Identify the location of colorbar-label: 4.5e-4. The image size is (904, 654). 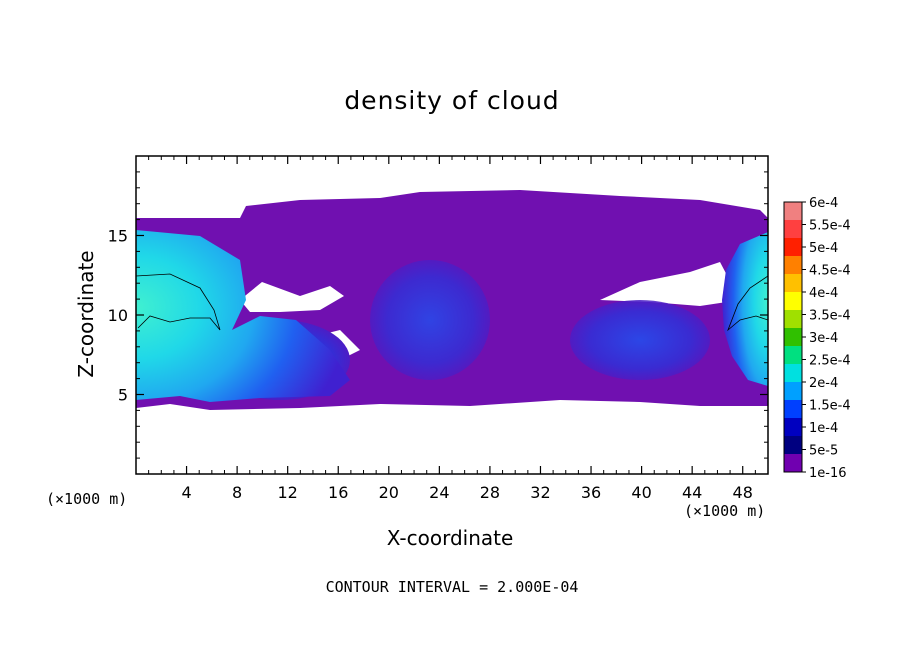
(830, 271).